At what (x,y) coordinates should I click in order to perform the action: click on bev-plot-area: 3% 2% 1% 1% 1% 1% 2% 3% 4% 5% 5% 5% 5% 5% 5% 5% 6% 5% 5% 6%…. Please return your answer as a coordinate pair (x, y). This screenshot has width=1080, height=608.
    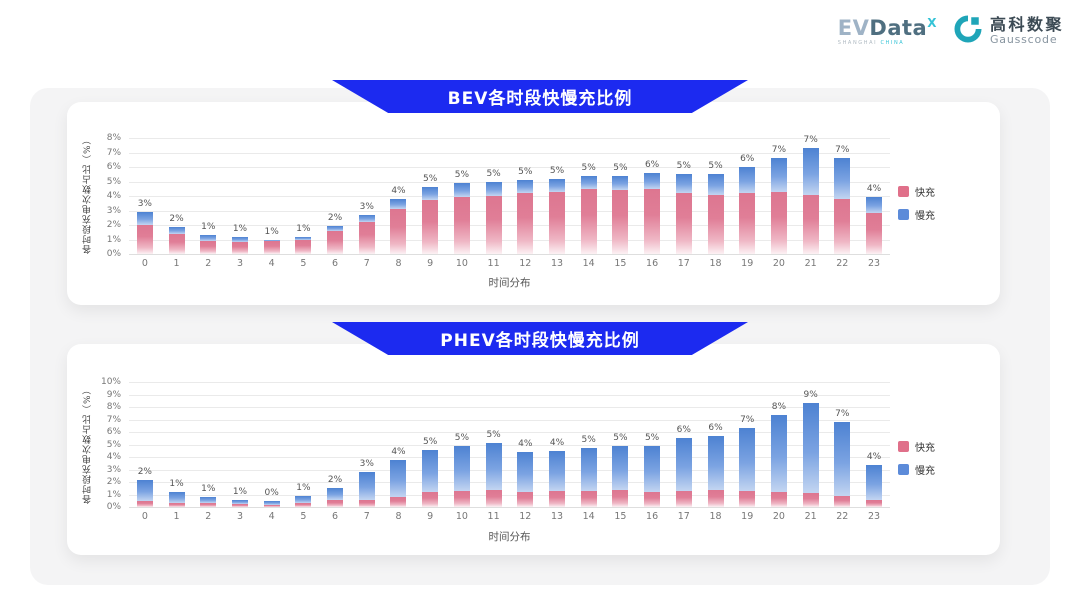
    Looking at the image, I should click on (509, 195).